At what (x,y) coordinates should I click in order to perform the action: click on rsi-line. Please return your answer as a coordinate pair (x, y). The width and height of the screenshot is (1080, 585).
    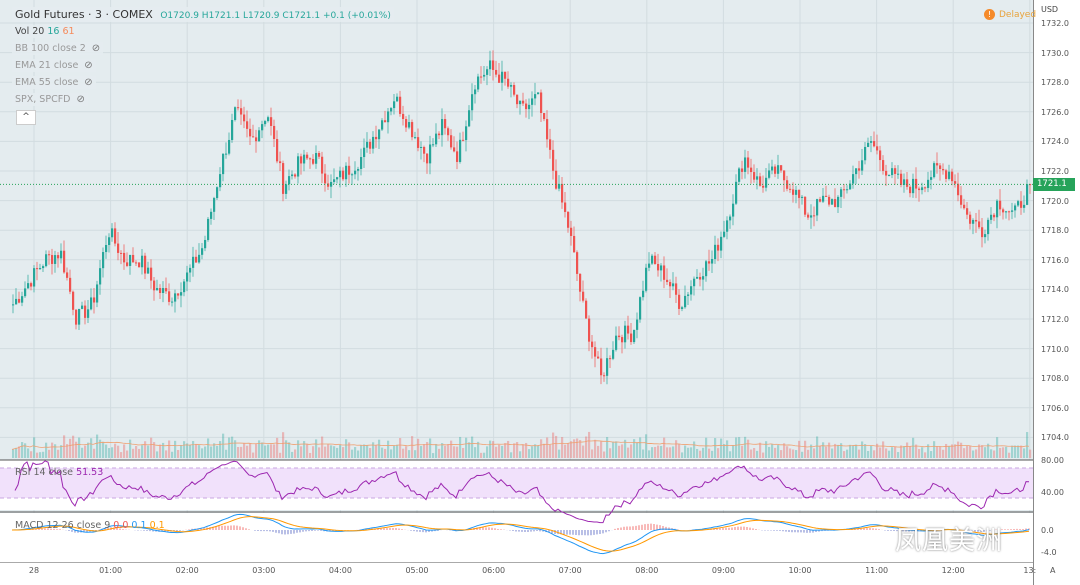
    Looking at the image, I should click on (522, 492).